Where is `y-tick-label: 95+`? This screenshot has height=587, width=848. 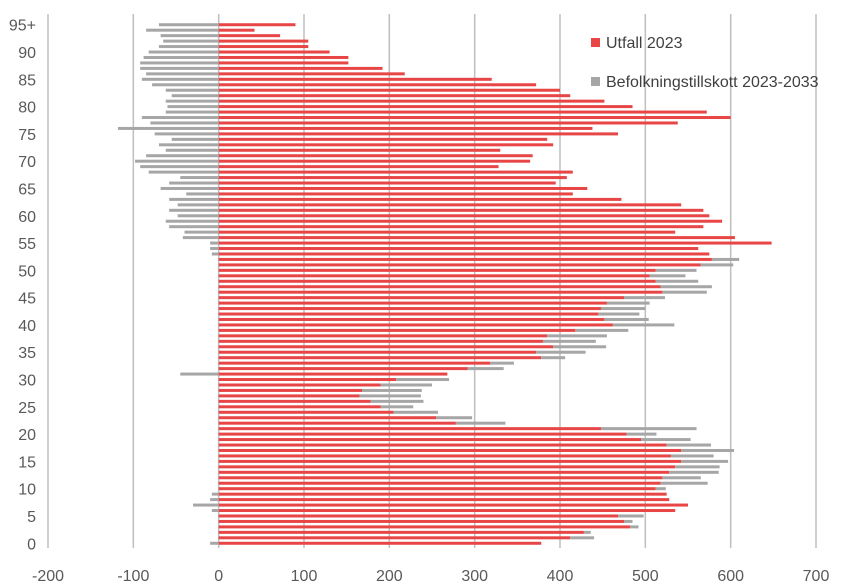
y-tick-label: 95+ is located at coordinates (22, 26).